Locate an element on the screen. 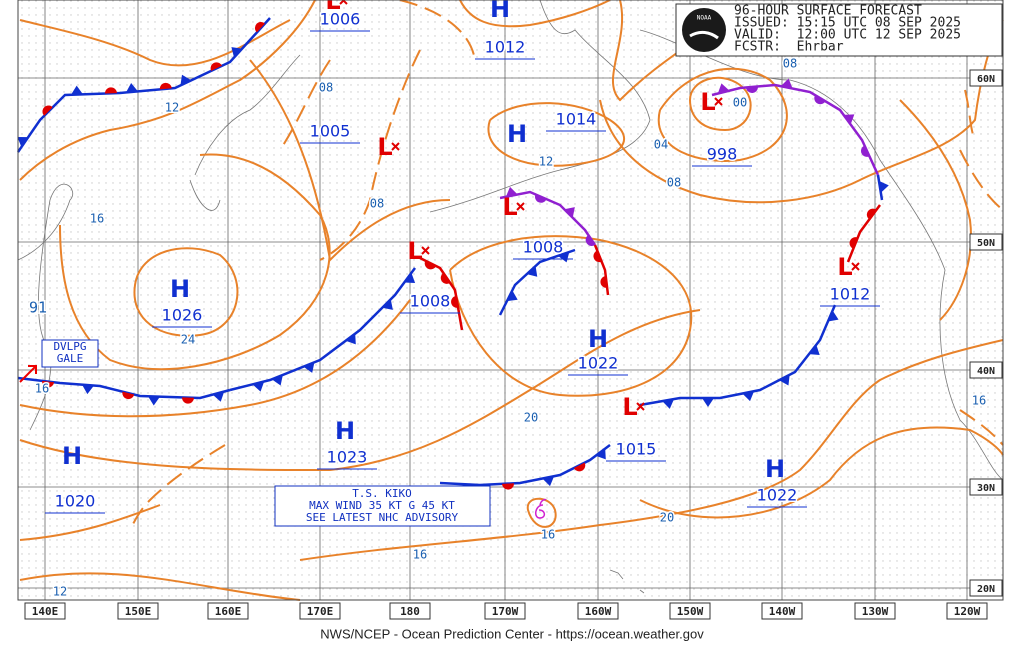  lon-label: 140E is located at coordinates (45, 611).